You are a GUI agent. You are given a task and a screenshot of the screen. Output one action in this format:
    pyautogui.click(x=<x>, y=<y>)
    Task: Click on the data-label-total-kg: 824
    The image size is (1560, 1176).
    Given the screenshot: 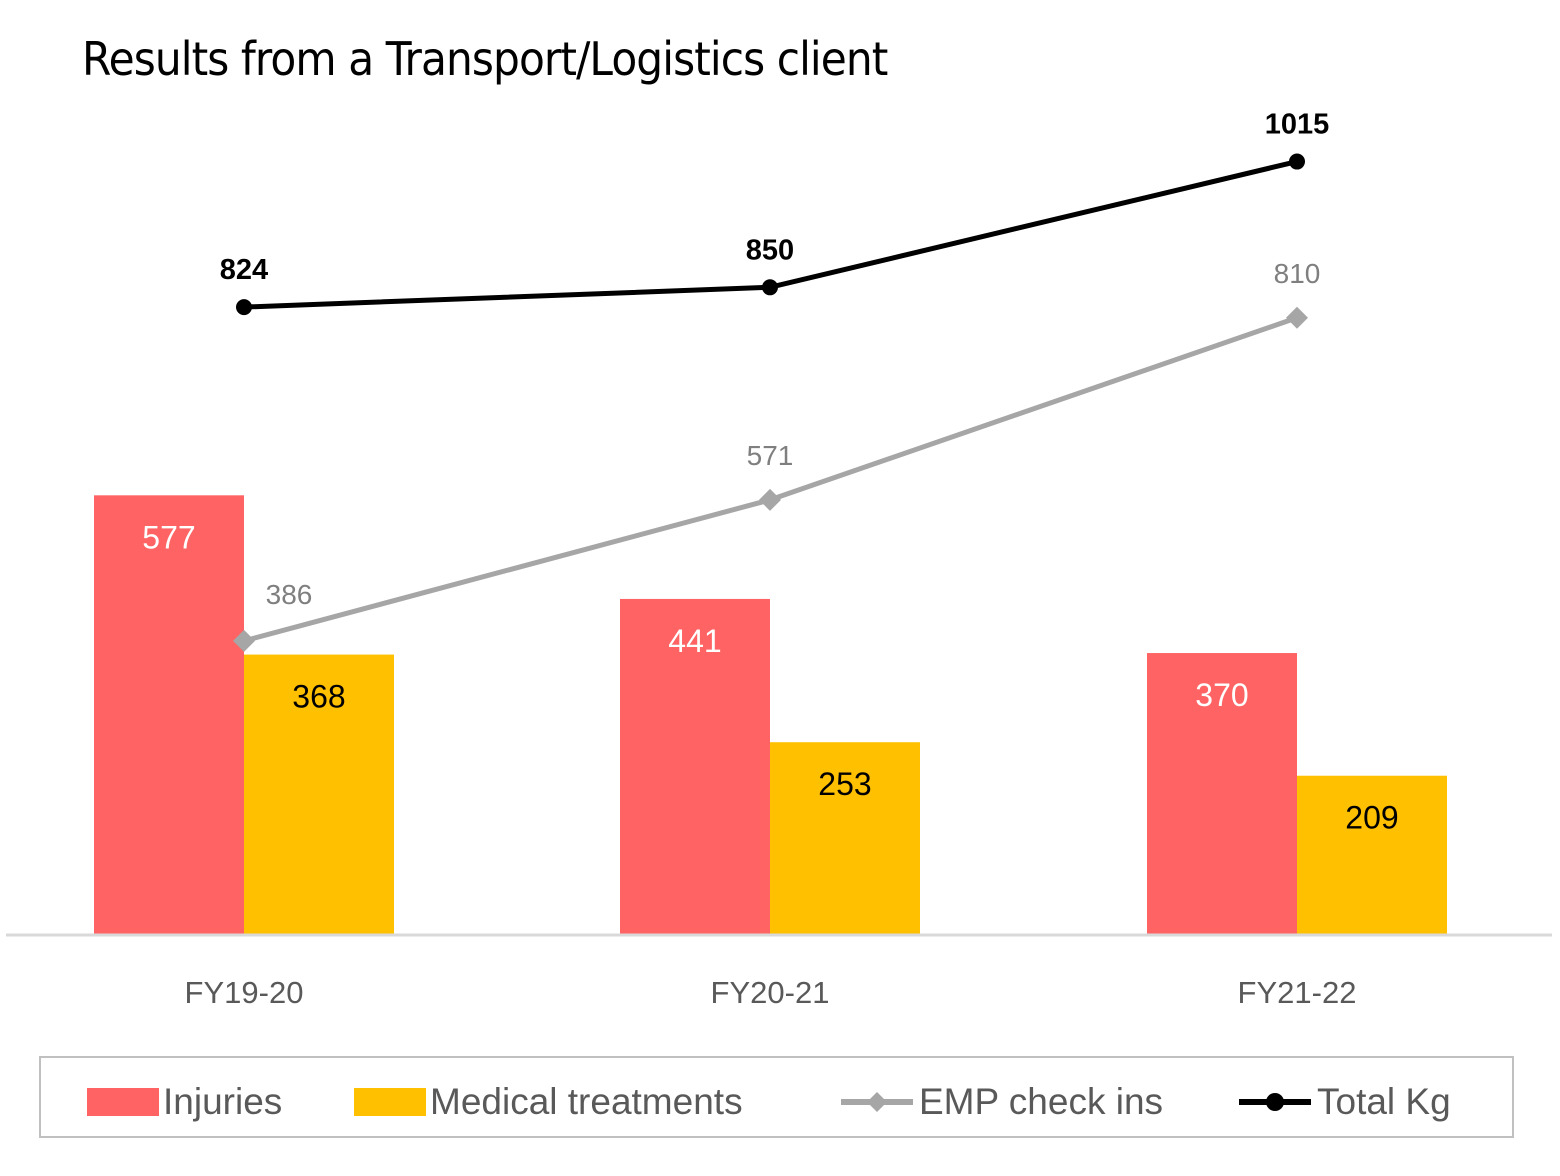 What is the action you would take?
    pyautogui.click(x=244, y=270)
    